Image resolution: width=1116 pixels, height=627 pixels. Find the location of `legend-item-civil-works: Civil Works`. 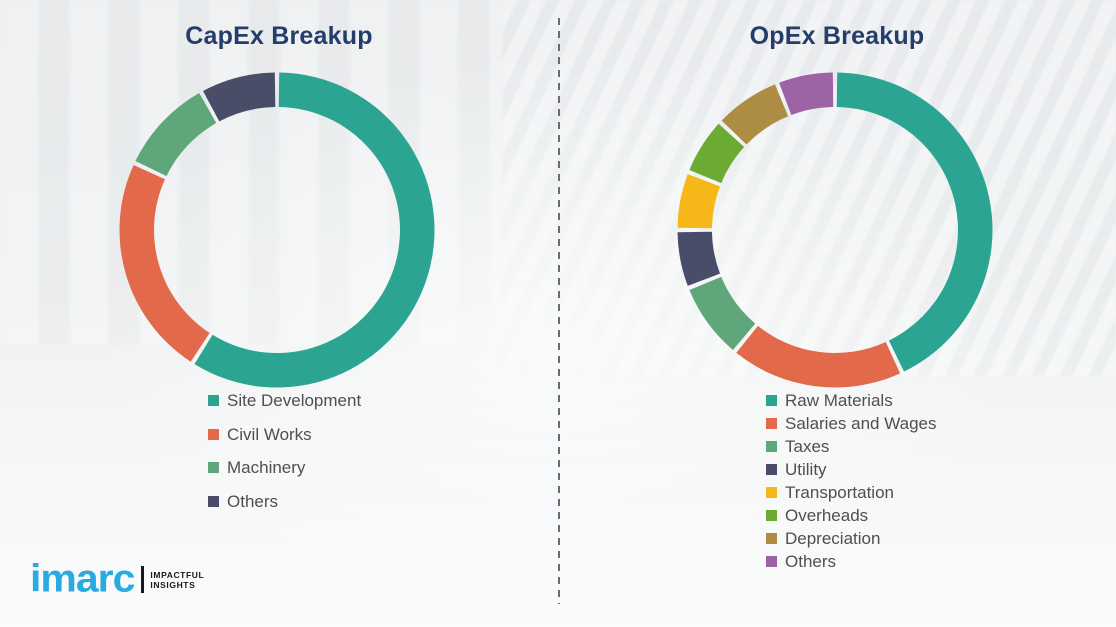

legend-item-civil-works: Civil Works is located at coordinates (284, 434).